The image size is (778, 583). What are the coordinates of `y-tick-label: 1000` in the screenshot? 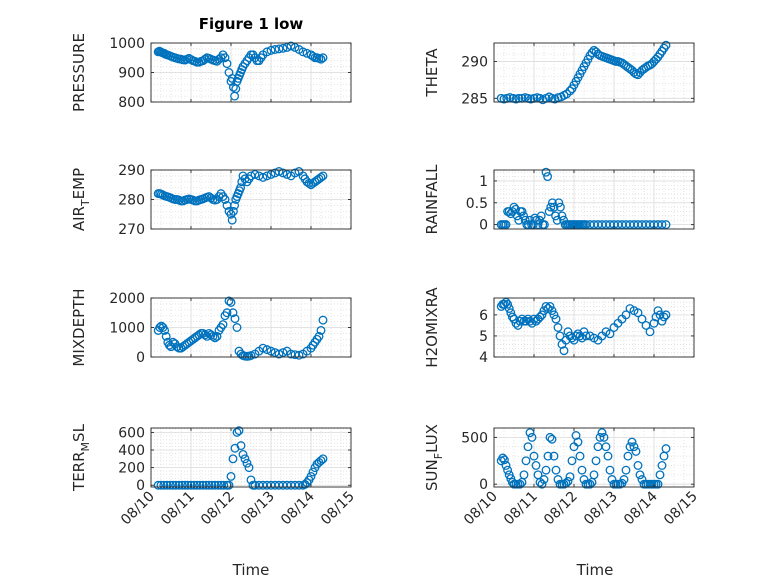 It's located at (127, 329).